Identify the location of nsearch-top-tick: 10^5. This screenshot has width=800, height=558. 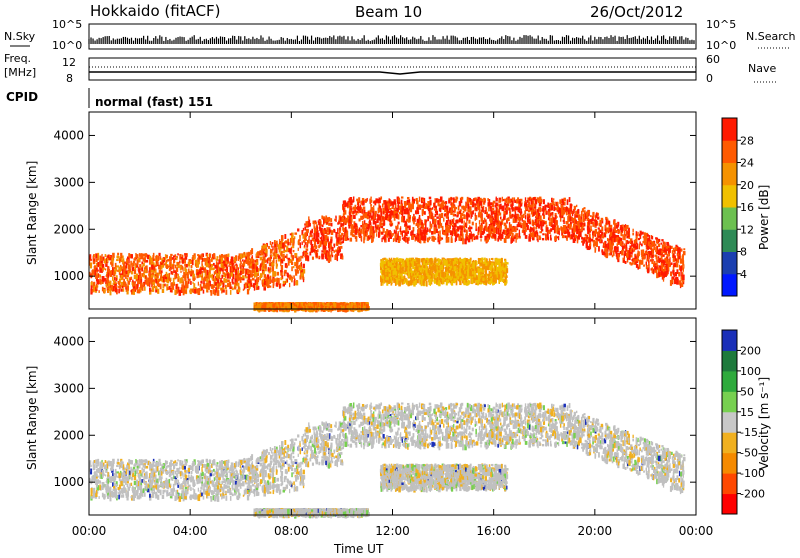
(721, 24).